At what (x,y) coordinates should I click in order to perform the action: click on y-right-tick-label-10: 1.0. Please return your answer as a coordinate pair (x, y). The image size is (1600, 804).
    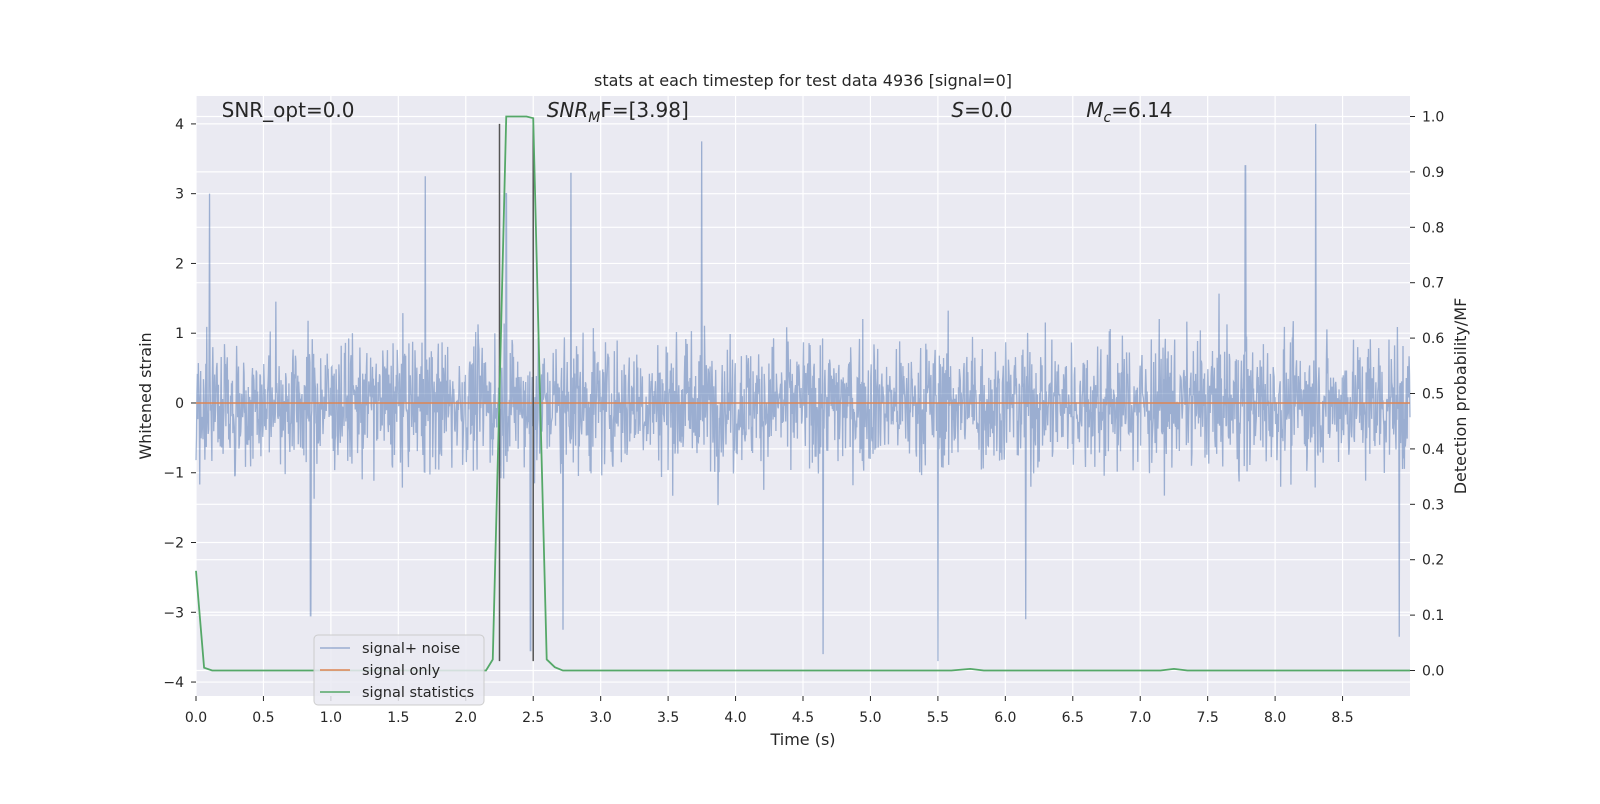
    Looking at the image, I should click on (1433, 117).